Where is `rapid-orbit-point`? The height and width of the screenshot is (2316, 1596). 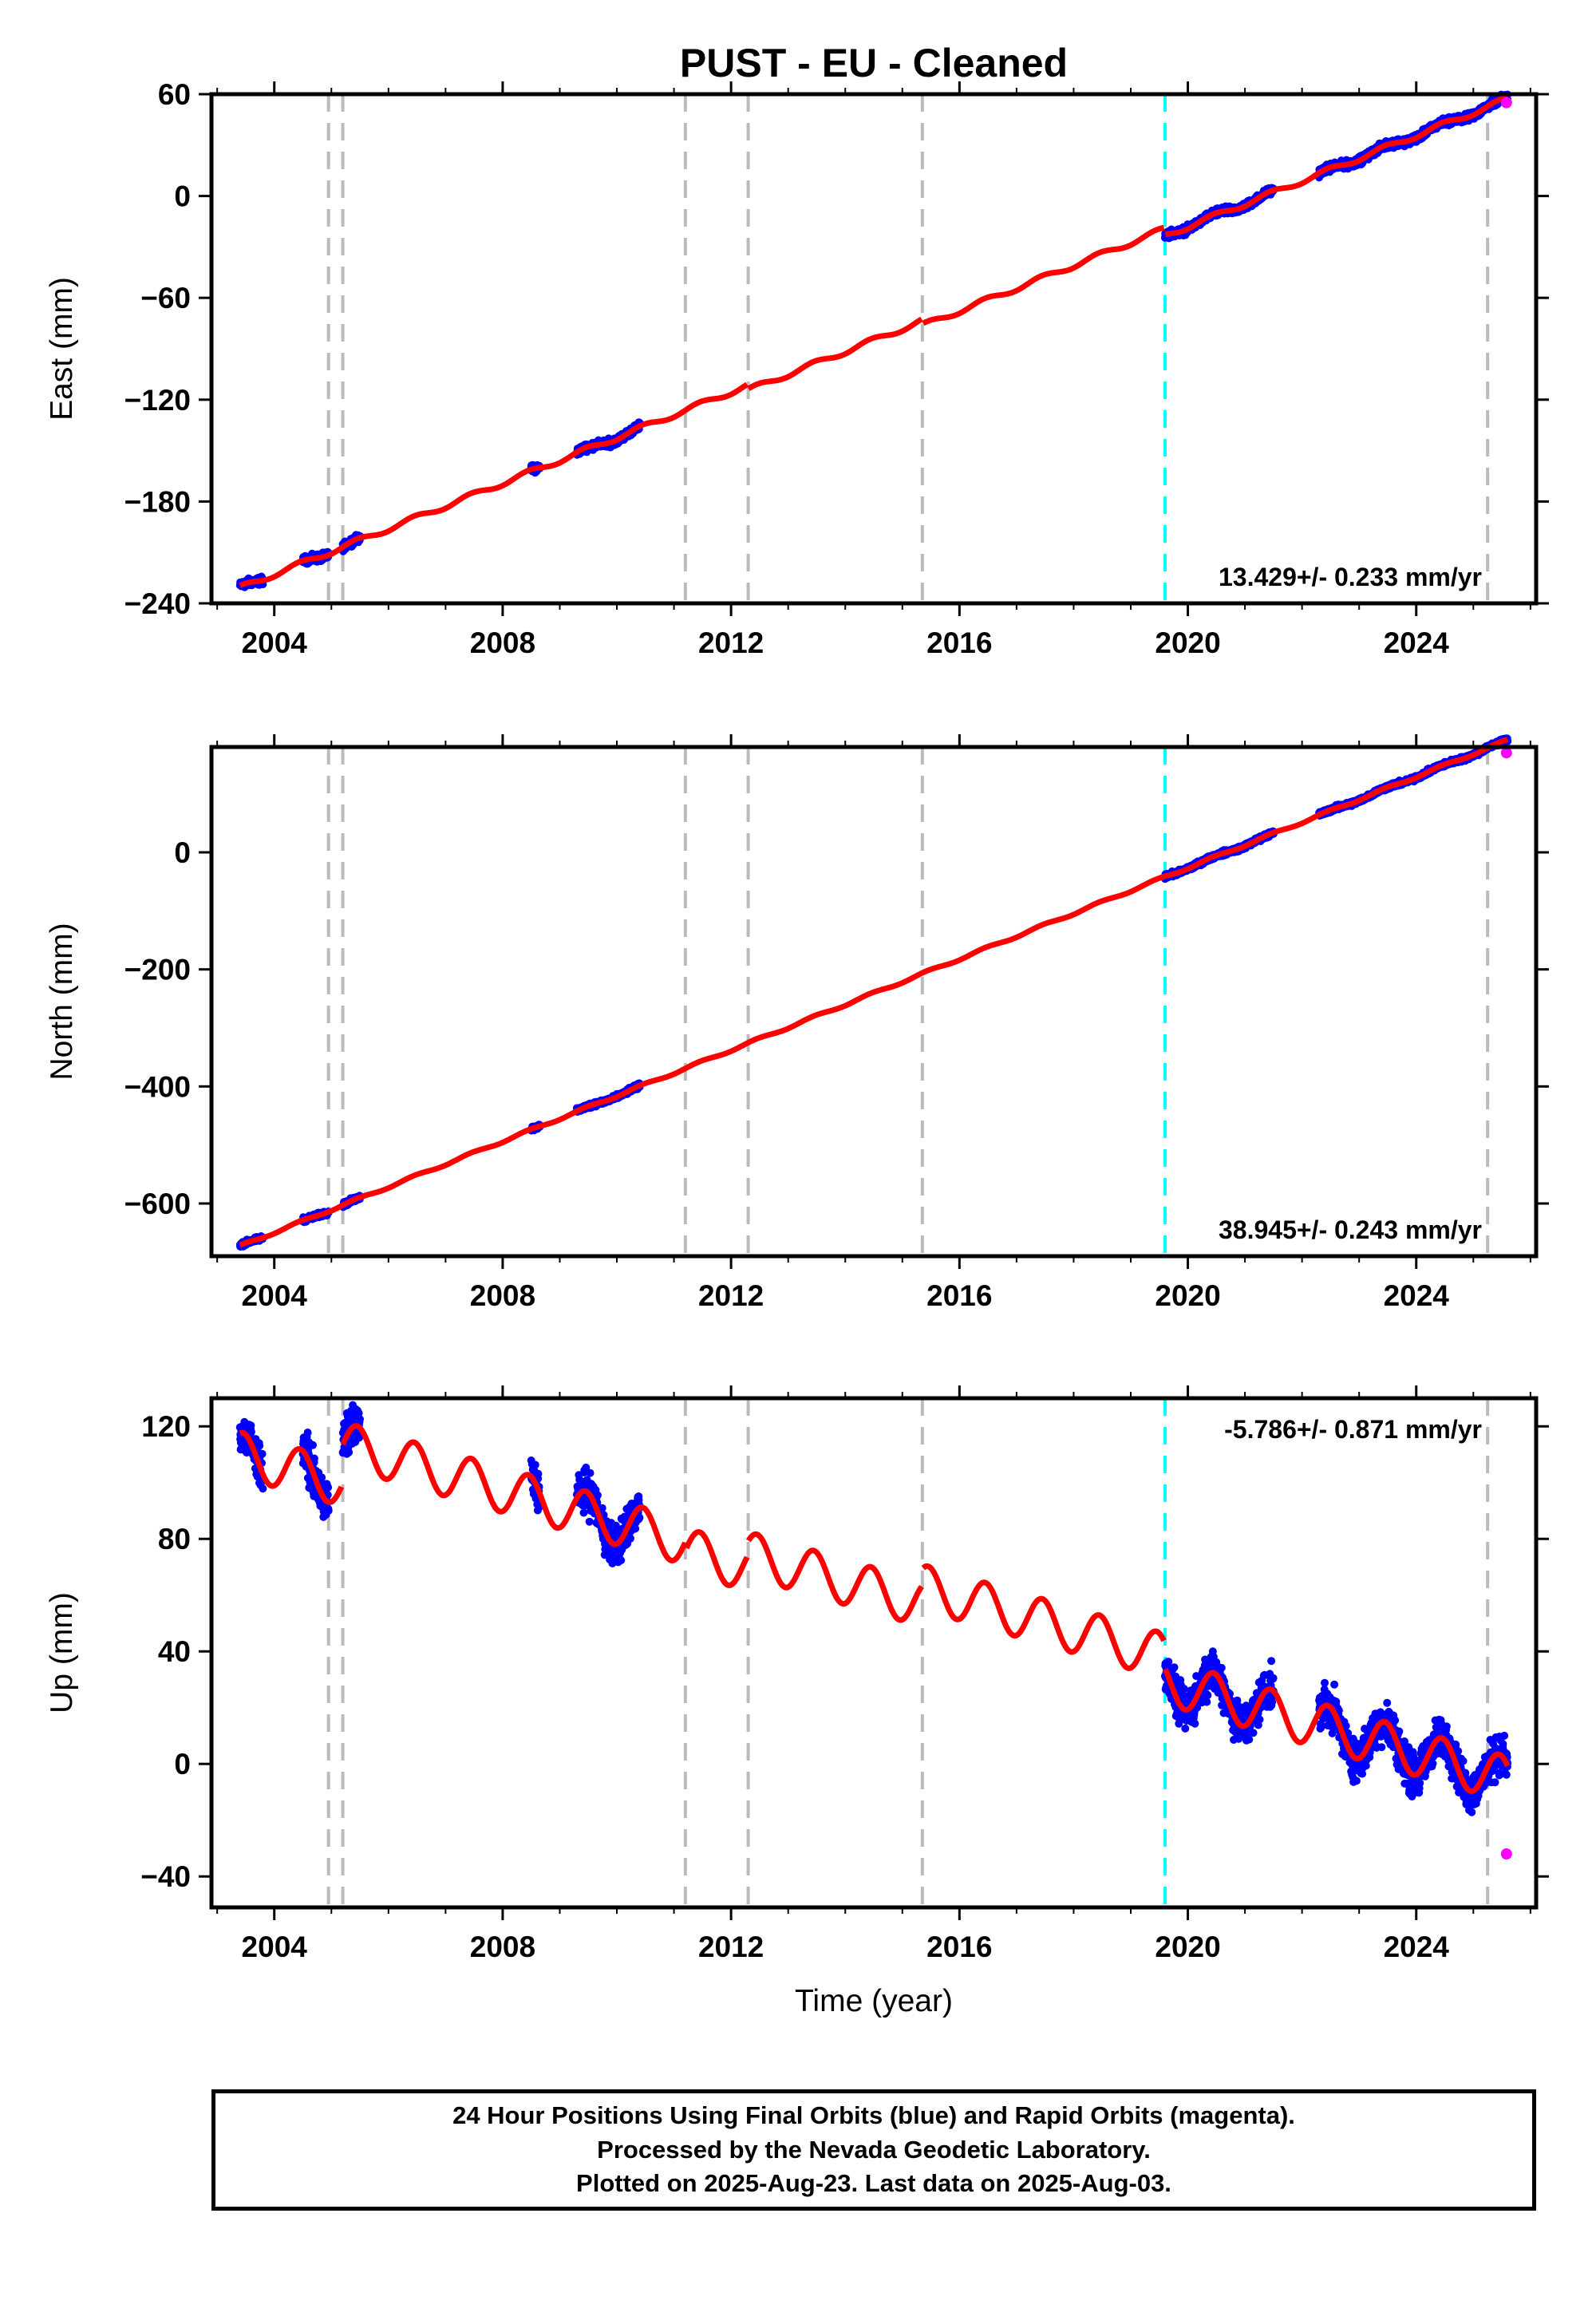 rapid-orbit-point is located at coordinates (1506, 103).